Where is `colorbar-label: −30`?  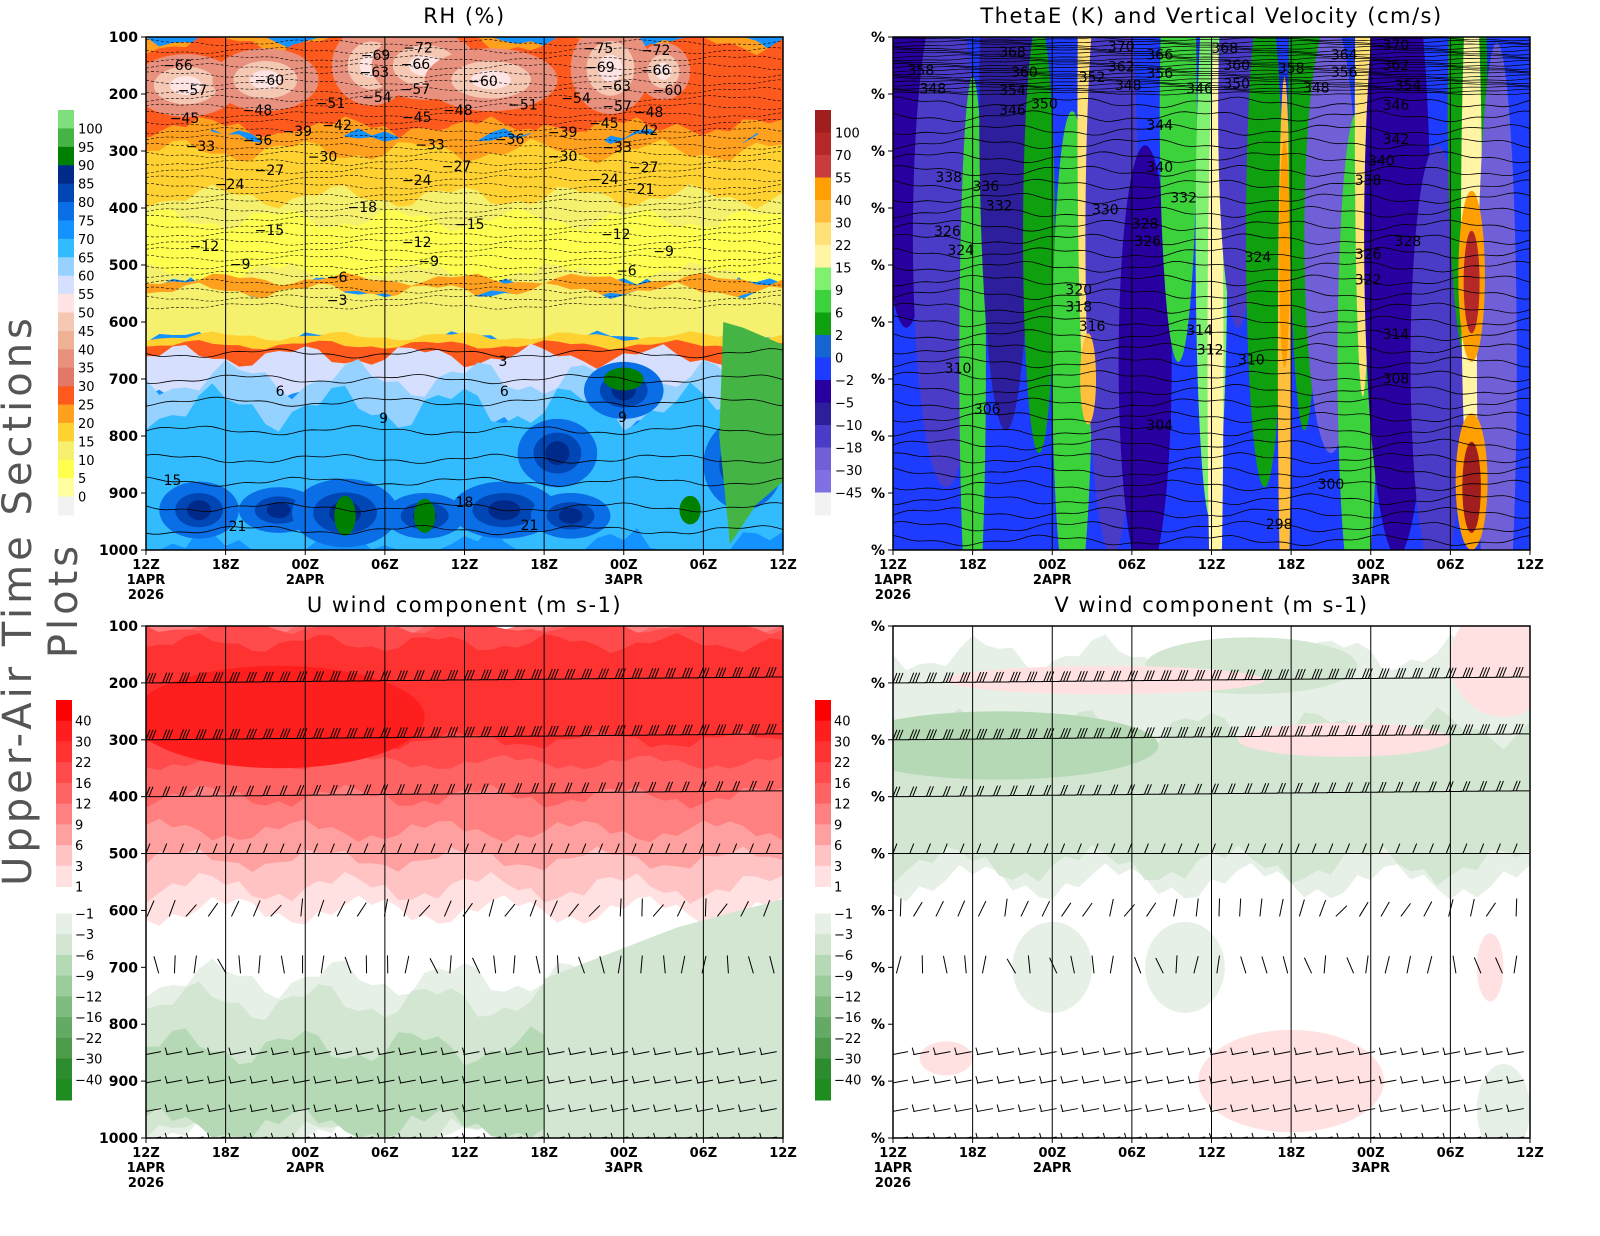
colorbar-label: −30 is located at coordinates (848, 471).